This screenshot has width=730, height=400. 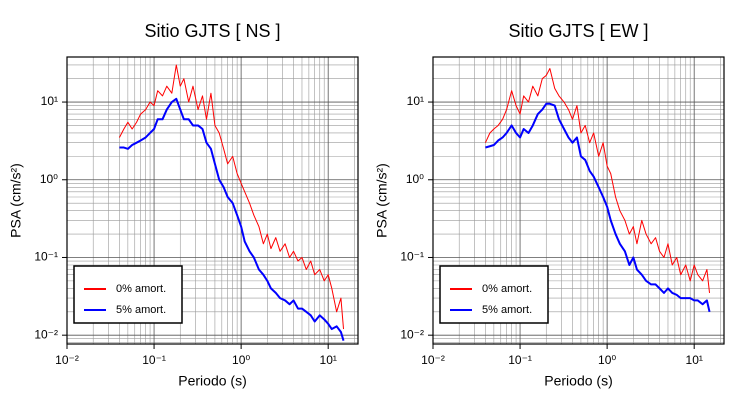 I want to click on chart-title: Sitio GJTS [ EW ], so click(x=578, y=31).